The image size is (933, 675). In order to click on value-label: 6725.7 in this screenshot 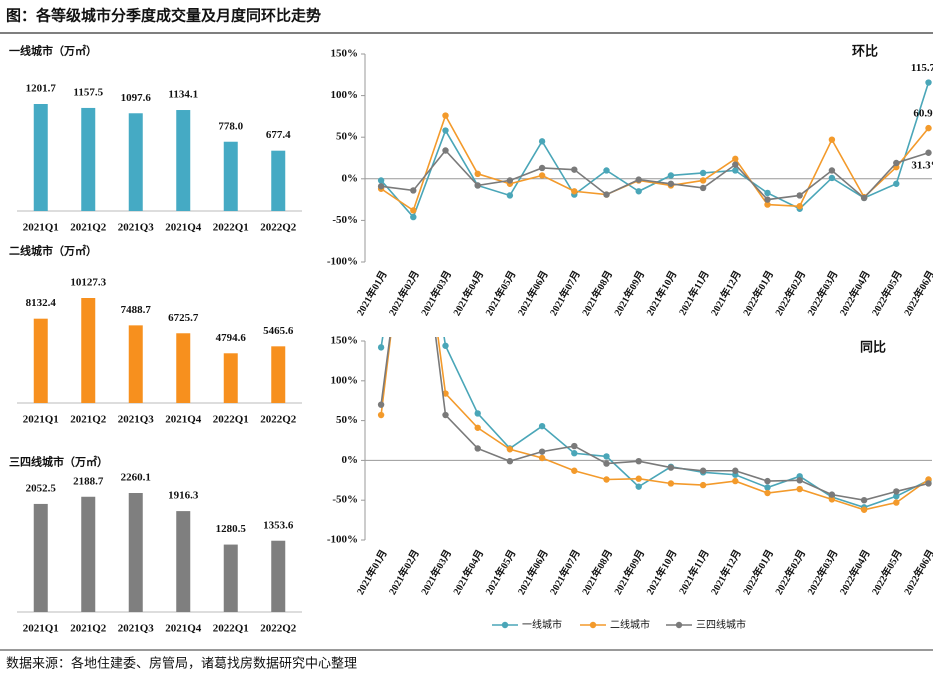, I will do `click(183, 318)`.